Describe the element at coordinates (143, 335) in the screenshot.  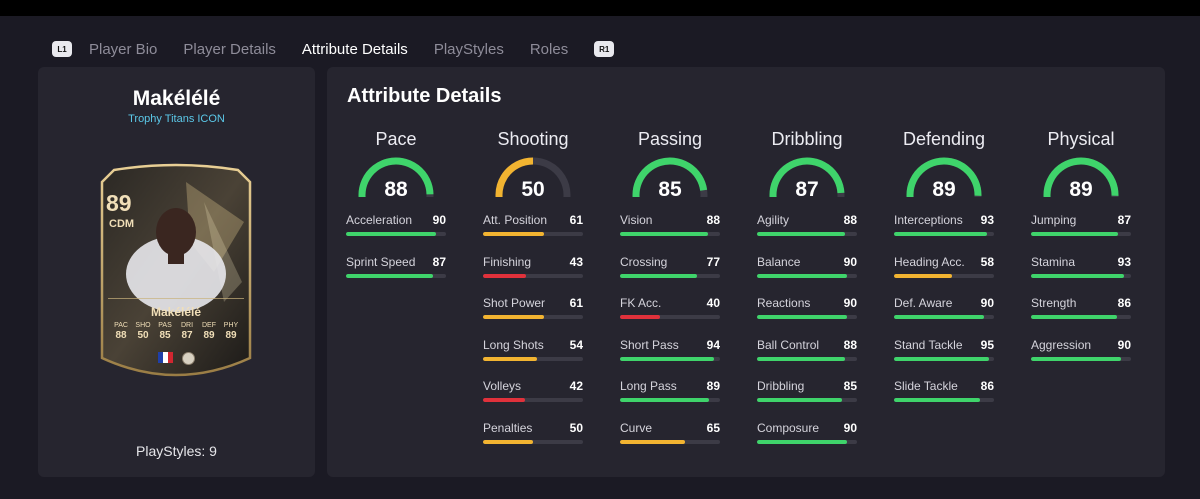
I see `card-stat-value: 50` at that location.